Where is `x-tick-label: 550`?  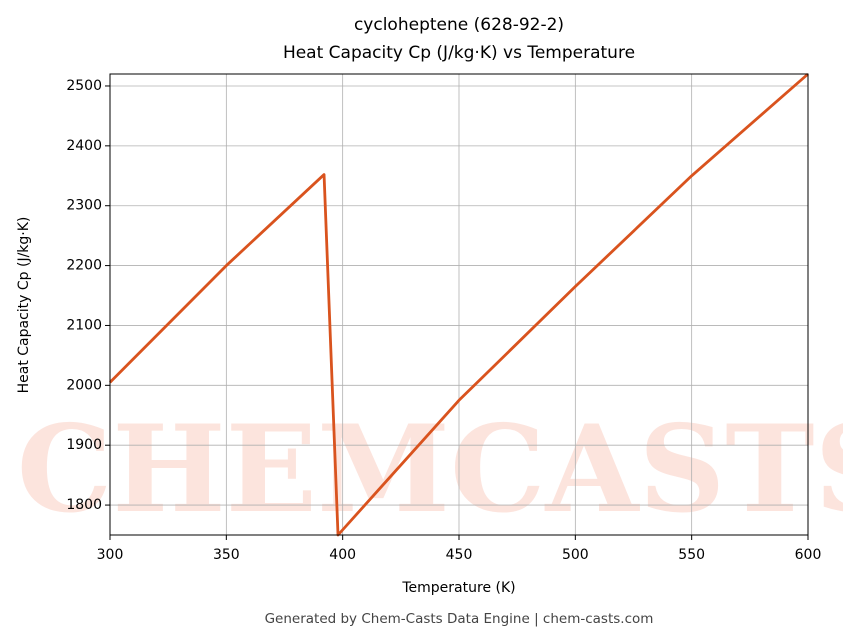
x-tick-label: 550 is located at coordinates (691, 555).